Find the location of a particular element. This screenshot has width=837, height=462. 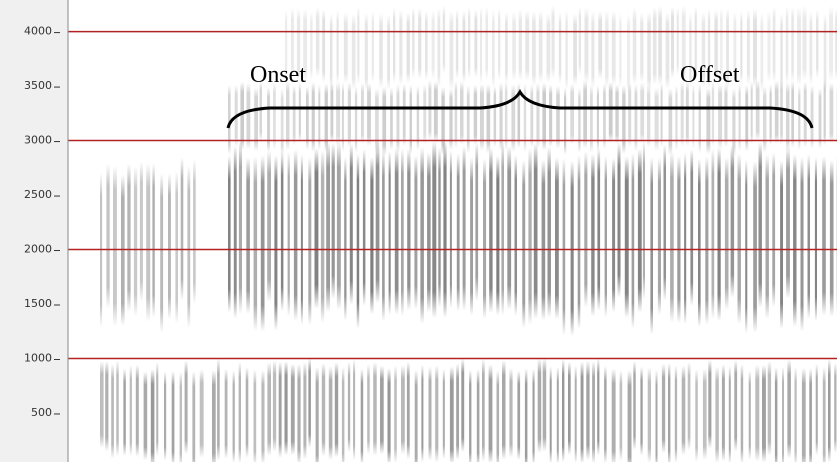

y-tick-label: 1500 is located at coordinates (38, 303).